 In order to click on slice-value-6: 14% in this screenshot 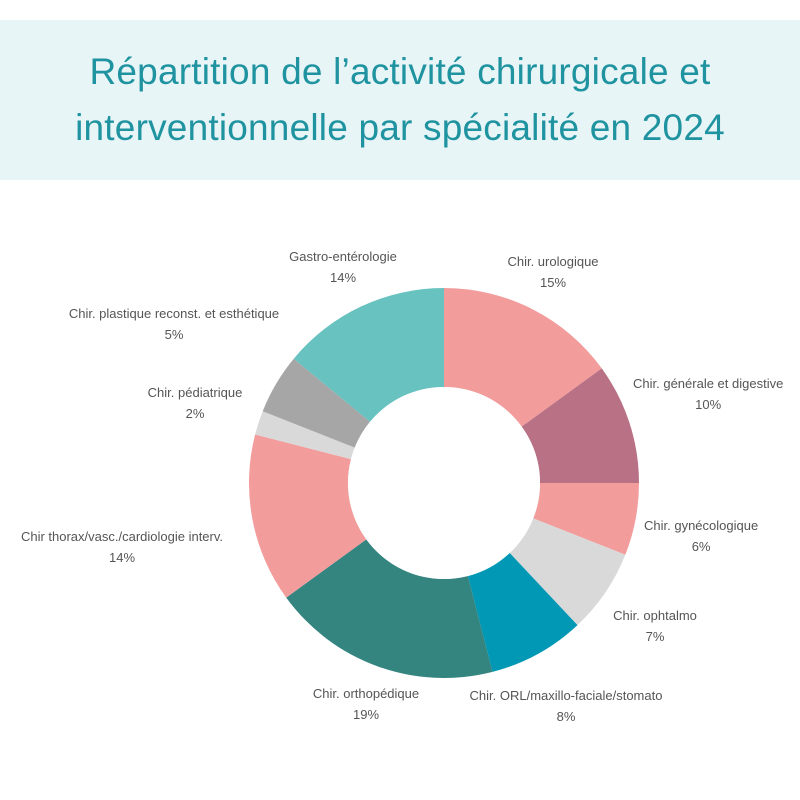, I will do `click(122, 557)`.